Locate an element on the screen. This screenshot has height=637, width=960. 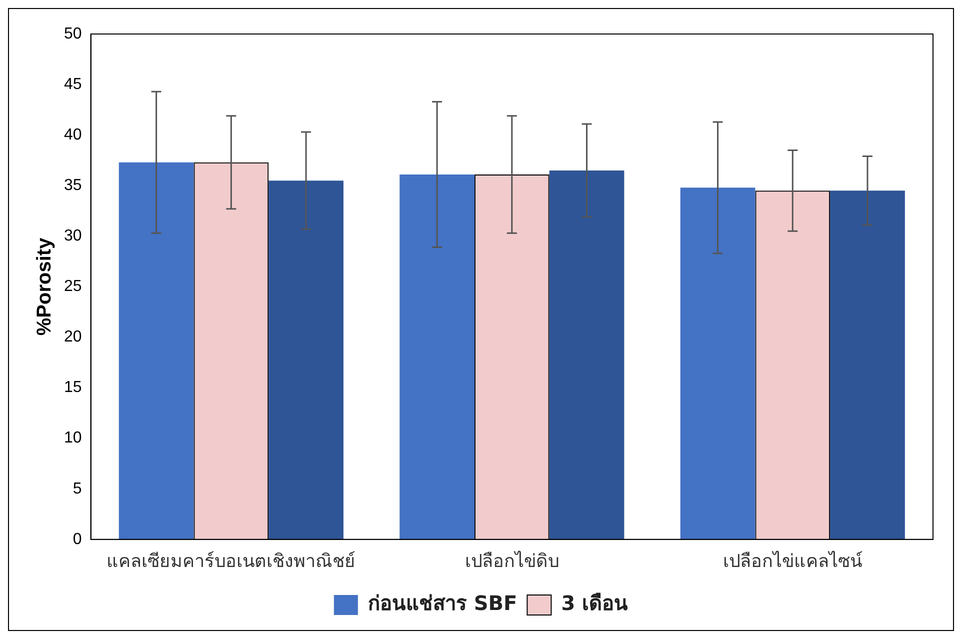
y-tick-label: 45 is located at coordinates (73, 84).